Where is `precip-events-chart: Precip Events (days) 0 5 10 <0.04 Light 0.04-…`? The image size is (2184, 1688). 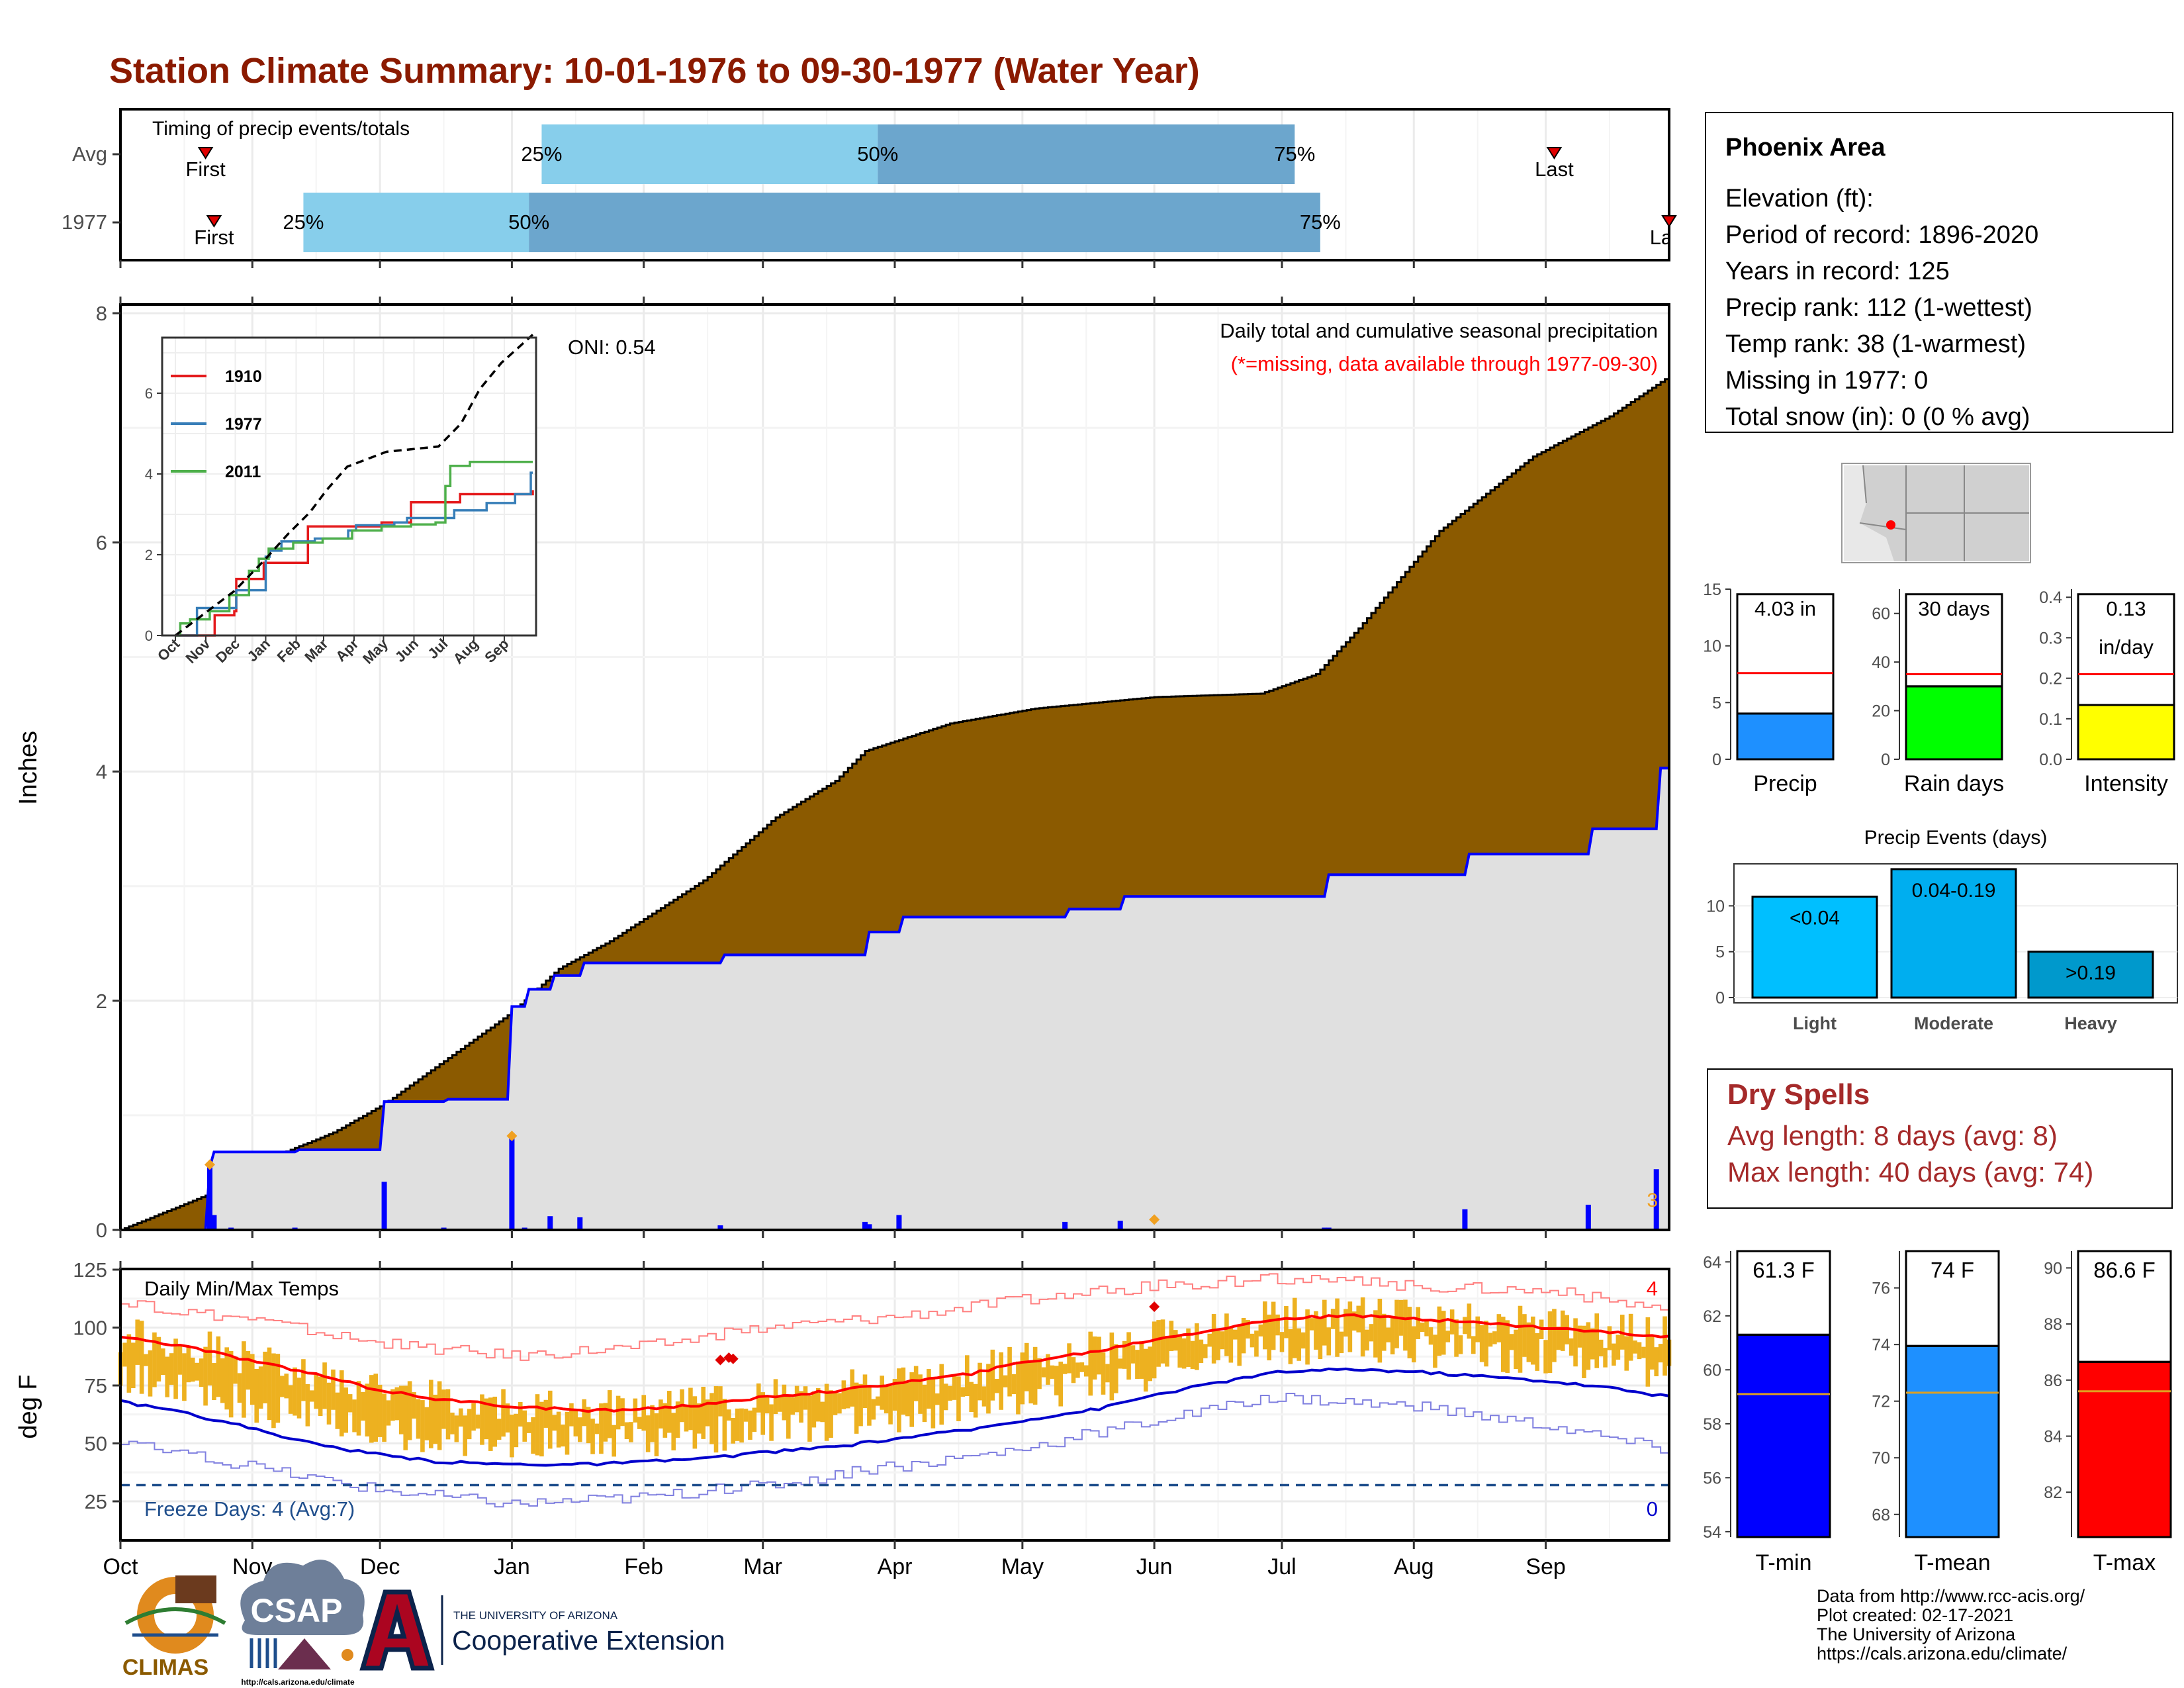
precip-events-chart: Precip Events (days) 0 5 10 <0.04 Light 0.04-… is located at coordinates (1942, 930).